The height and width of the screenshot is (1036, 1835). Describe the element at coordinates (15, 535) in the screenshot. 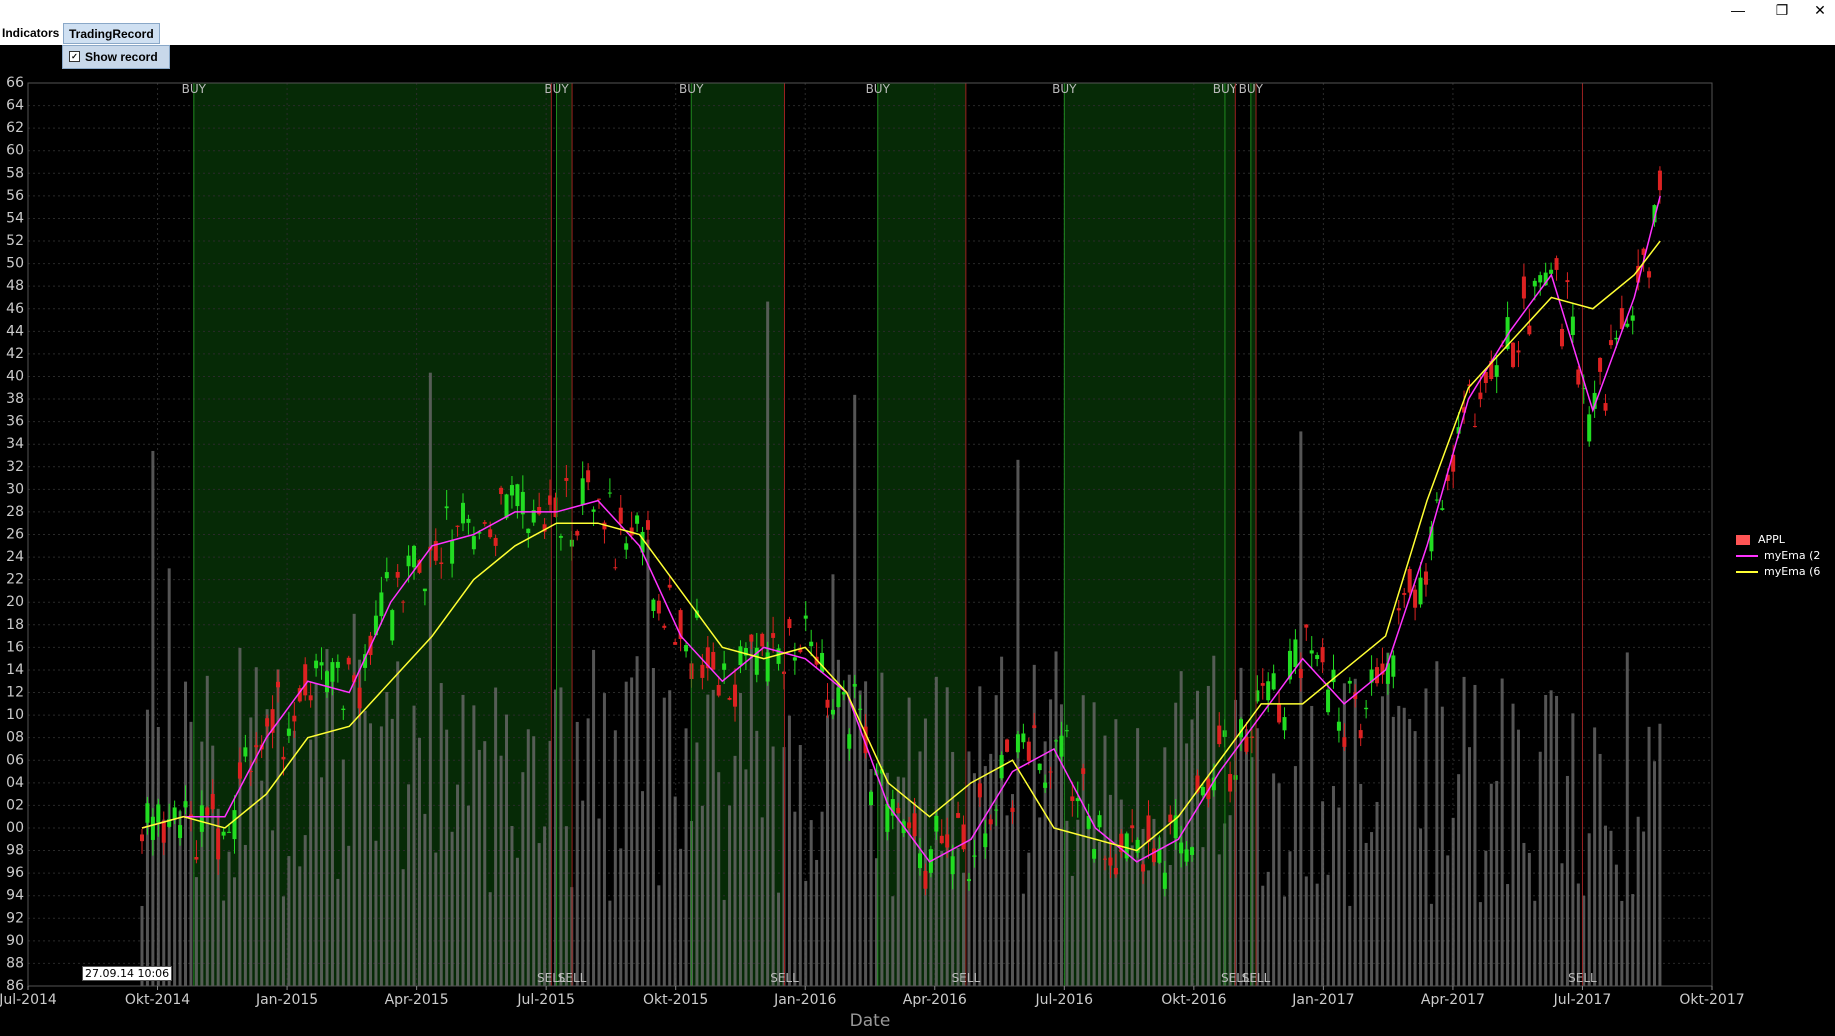

I see `y-tick-label: 26` at that location.